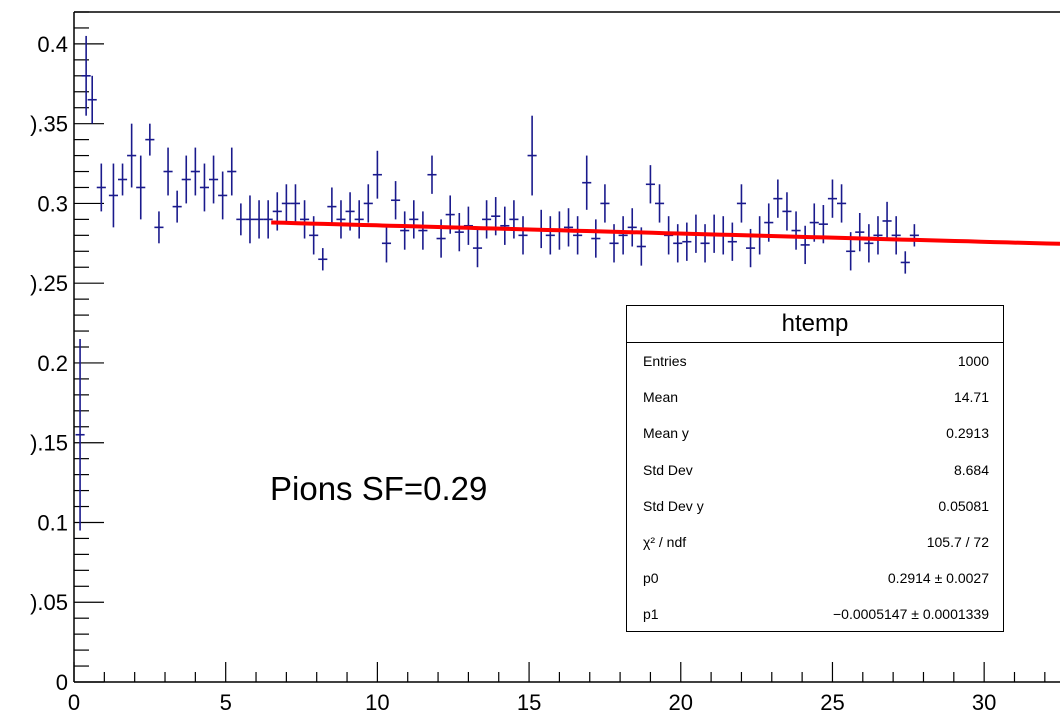 The width and height of the screenshot is (1060, 721). What do you see at coordinates (52, 44) in the screenshot?
I see `y-tick-label: 0.4` at bounding box center [52, 44].